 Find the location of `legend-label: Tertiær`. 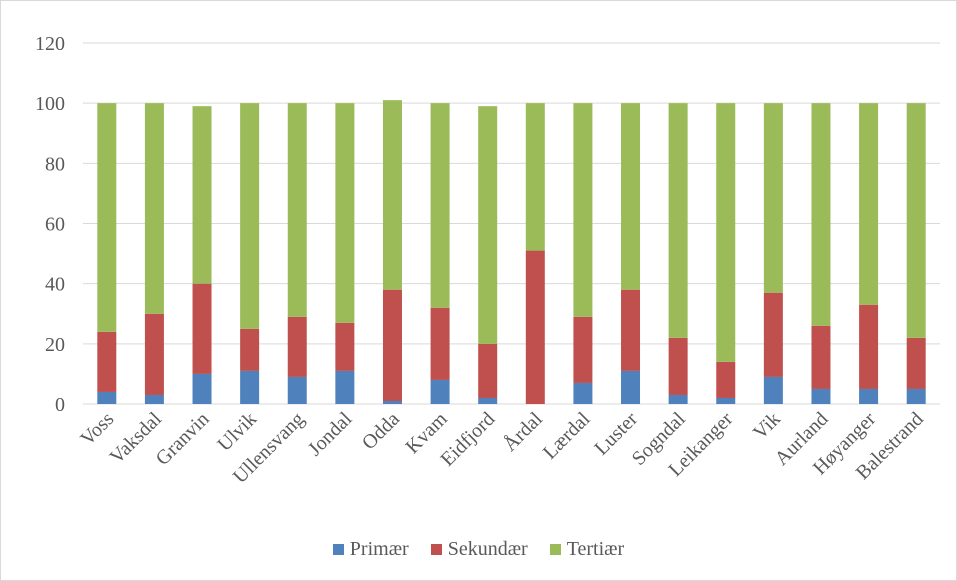

legend-label: Tertiær is located at coordinates (595, 549).